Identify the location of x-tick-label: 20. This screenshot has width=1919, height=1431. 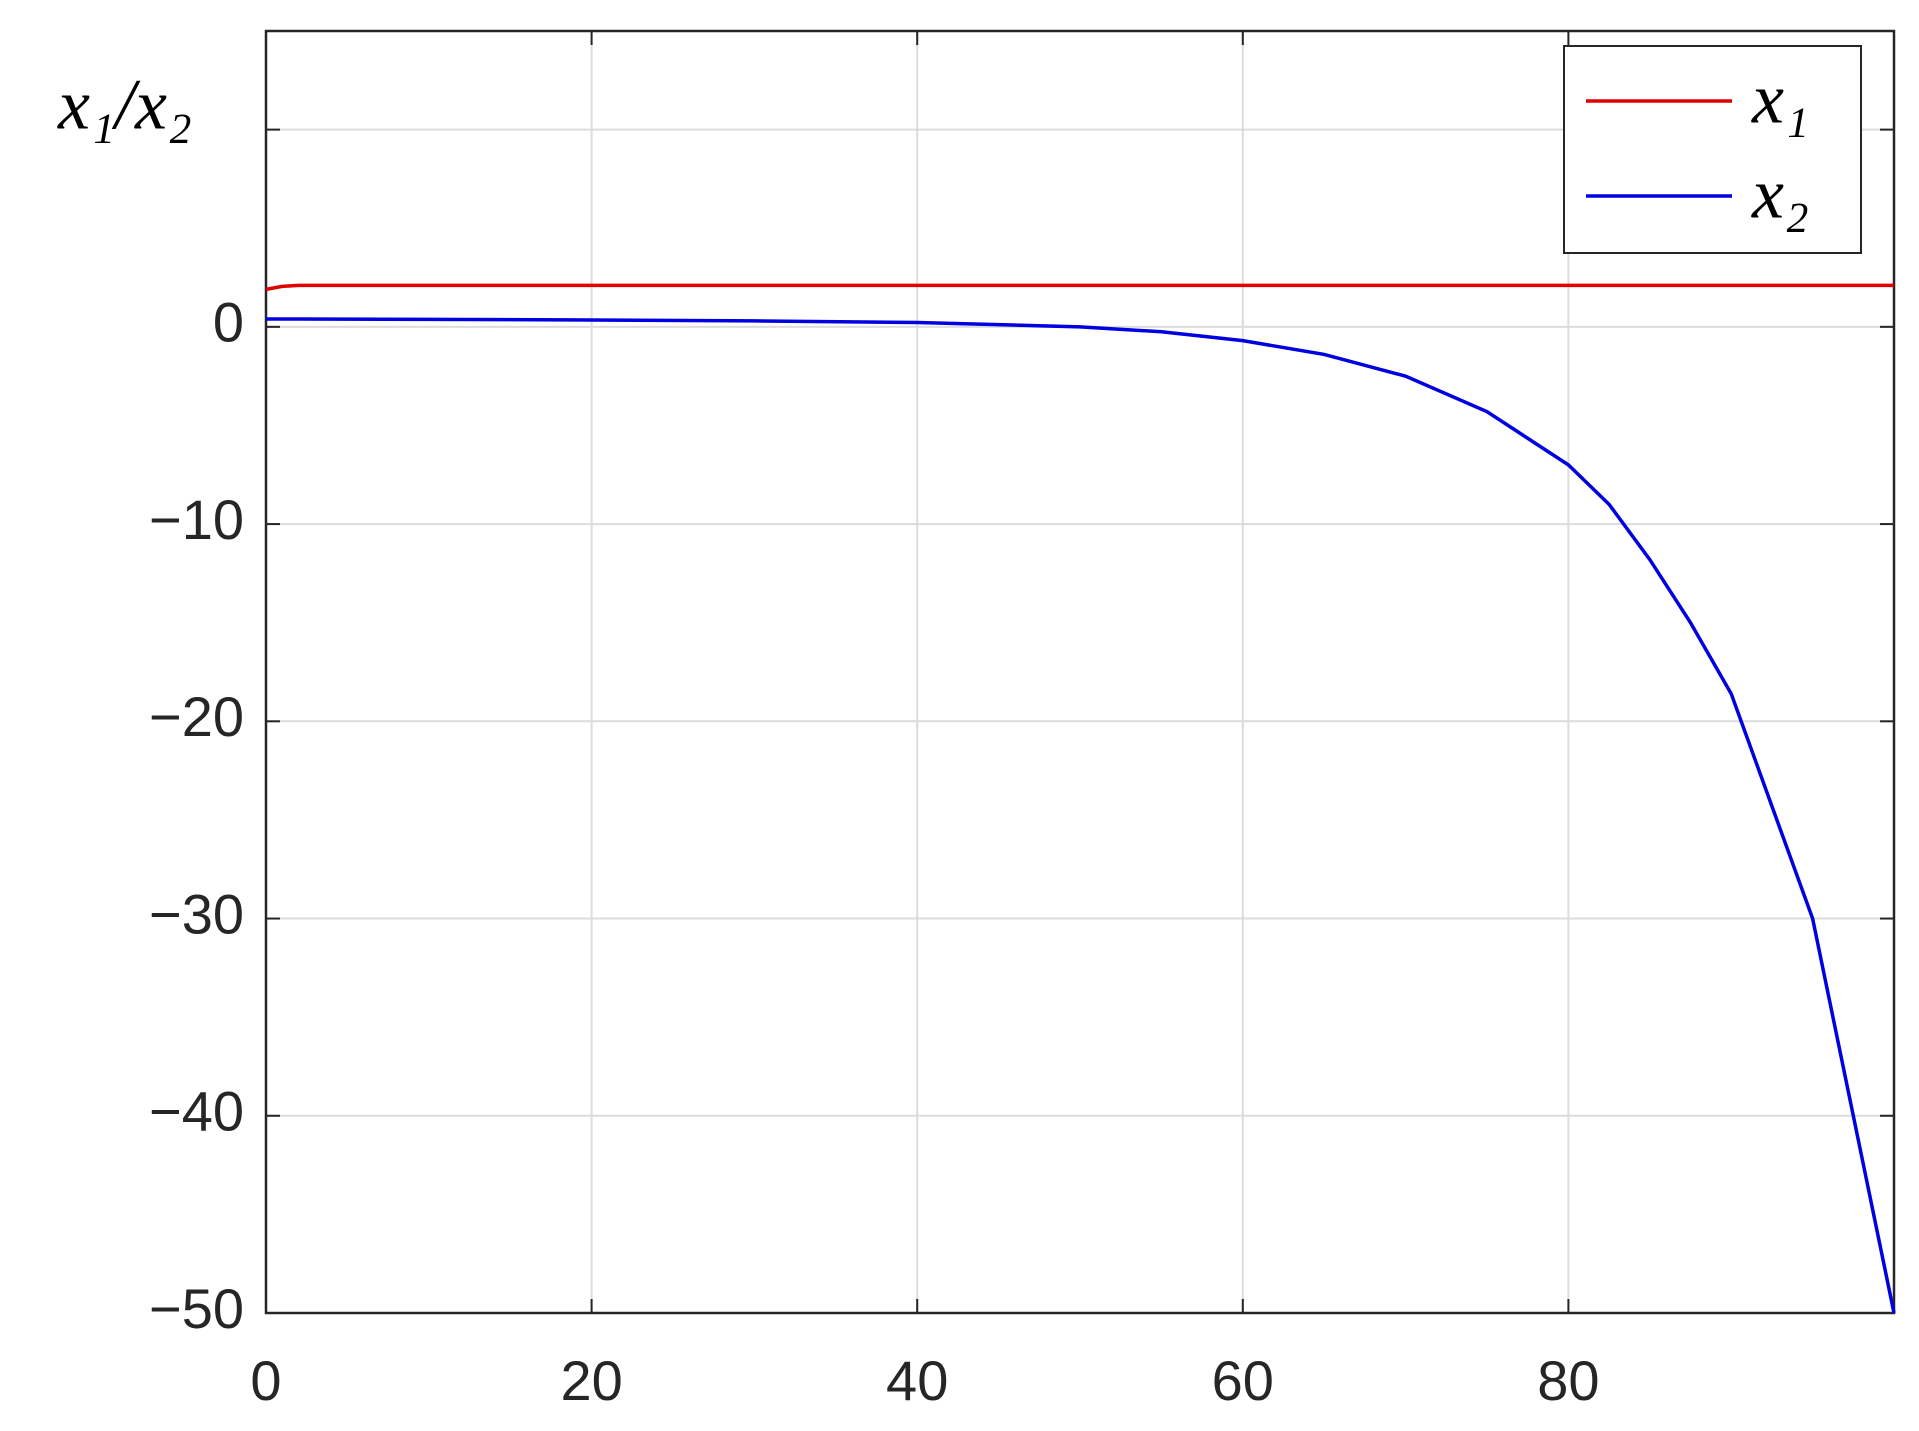
(591, 1380).